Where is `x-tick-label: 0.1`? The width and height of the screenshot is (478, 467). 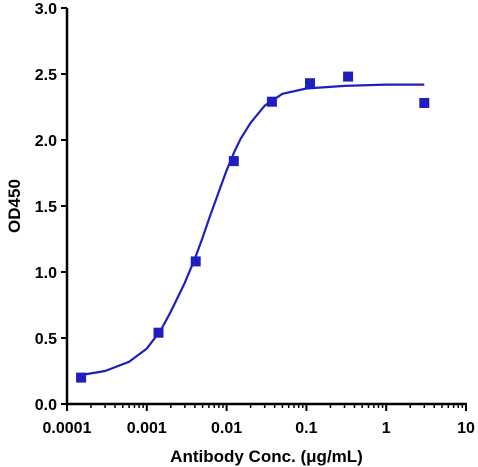
x-tick-label: 0.1 is located at coordinates (306, 428).